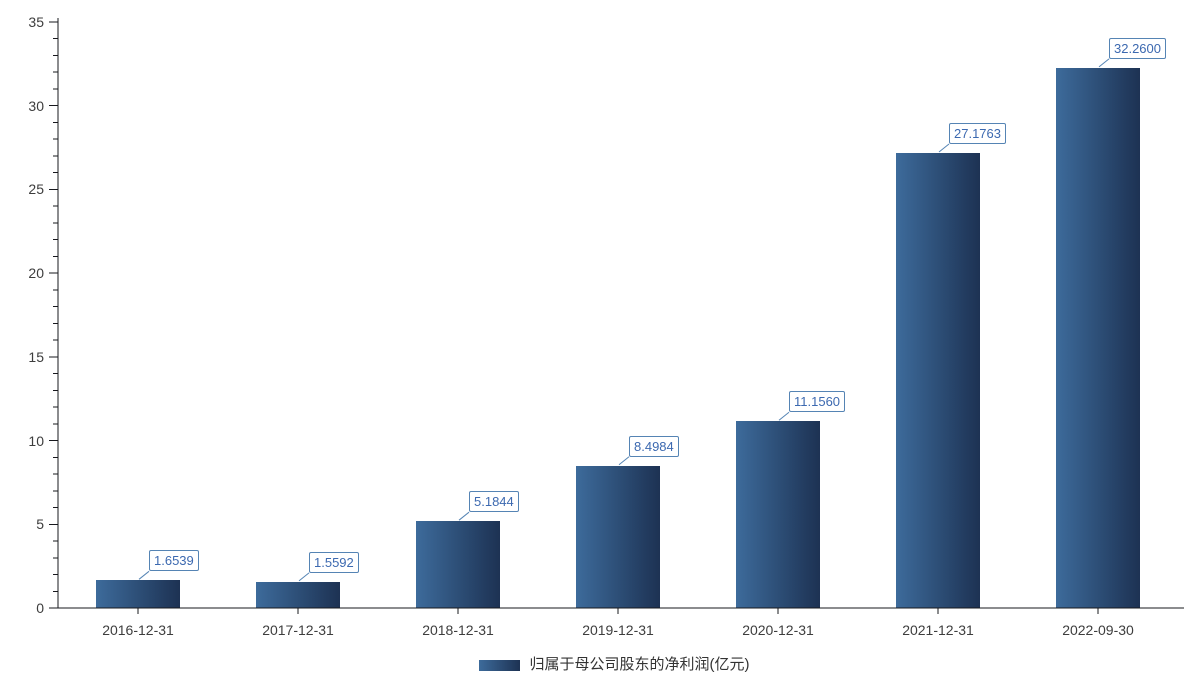 The image size is (1202, 682). Describe the element at coordinates (499, 665) in the screenshot. I see `legend-swatch` at that location.